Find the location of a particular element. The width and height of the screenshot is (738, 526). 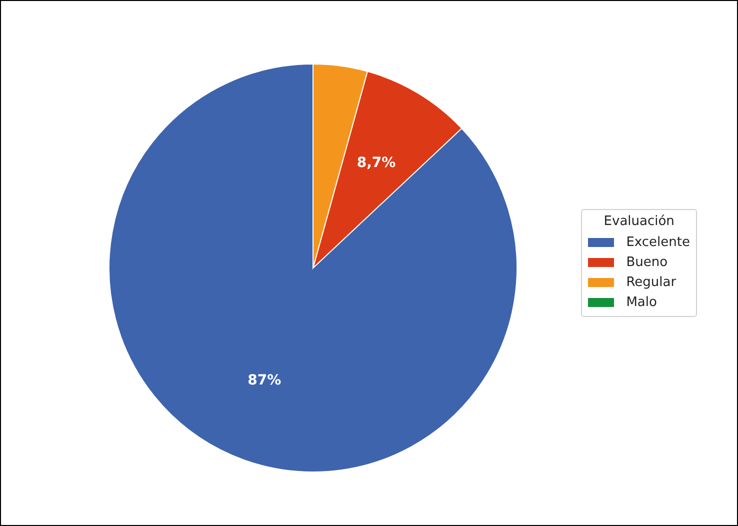

legend-label: Bueno is located at coordinates (647, 262).